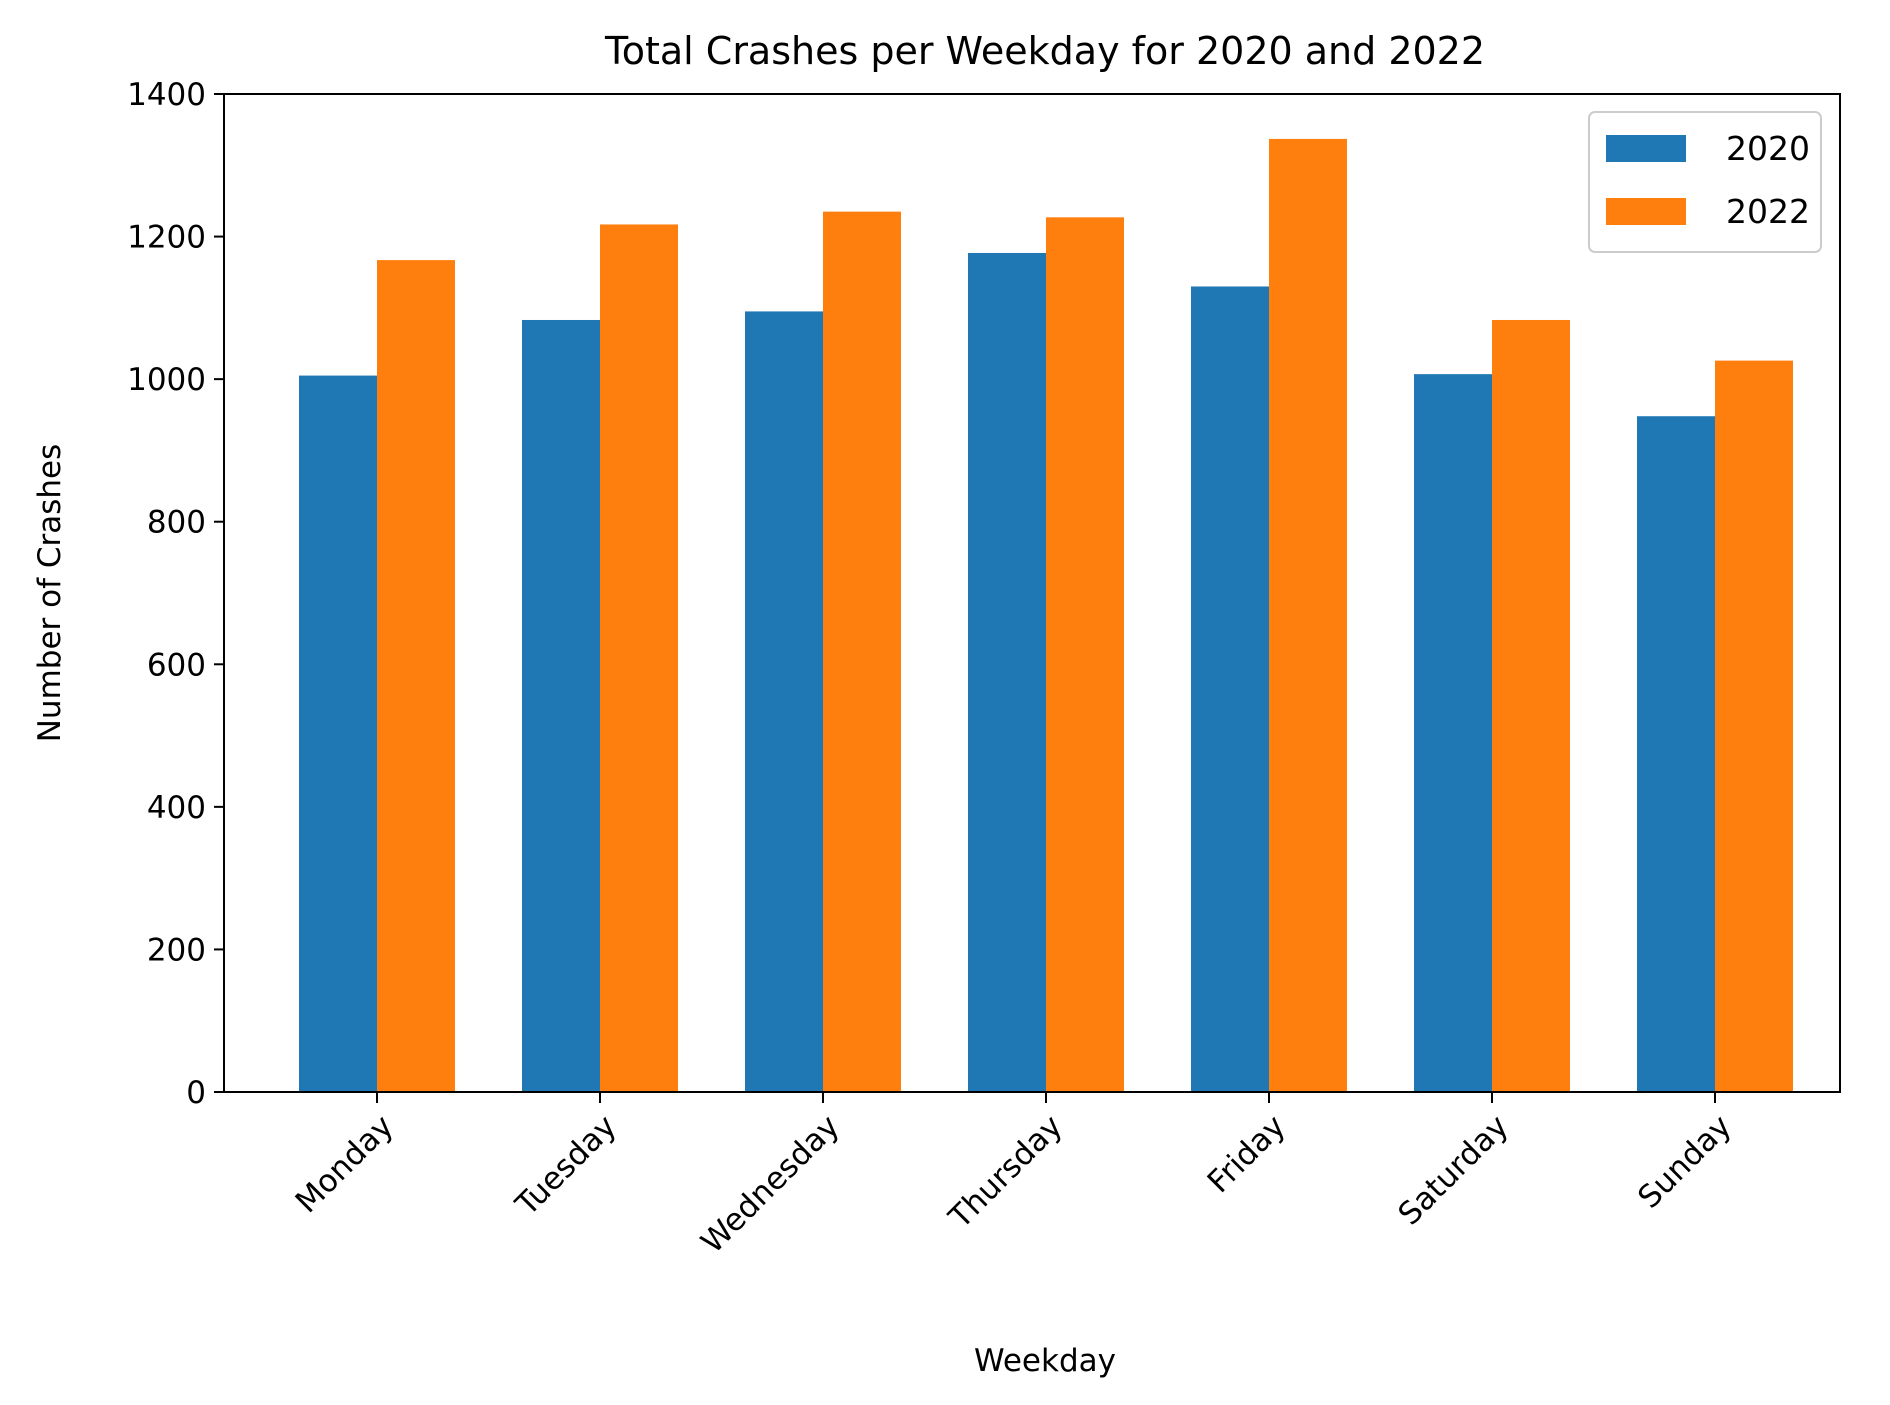 This screenshot has height=1405, width=1890. I want to click on y-tick-label-1000: 1000, so click(166, 380).